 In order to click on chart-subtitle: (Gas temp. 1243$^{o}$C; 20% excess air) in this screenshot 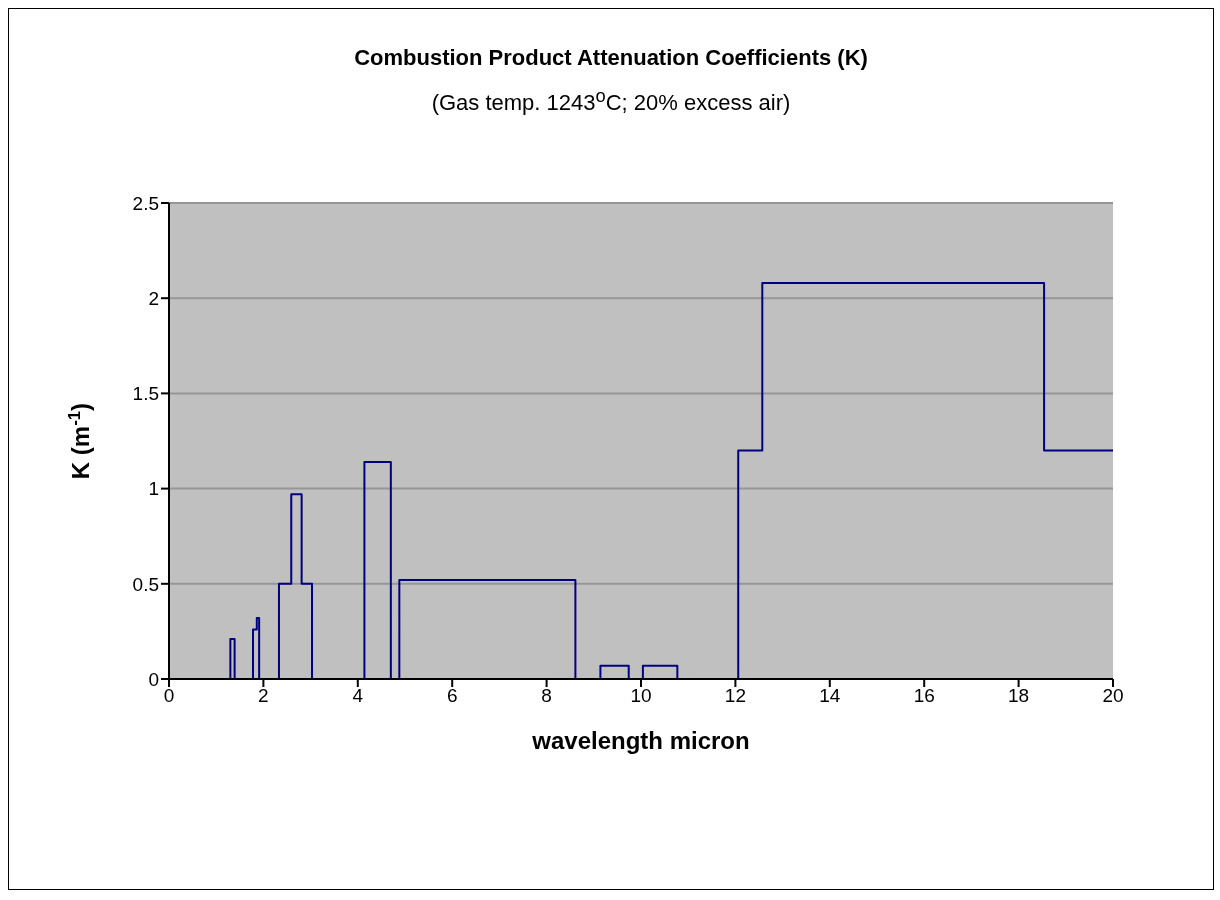, I will do `click(611, 101)`.